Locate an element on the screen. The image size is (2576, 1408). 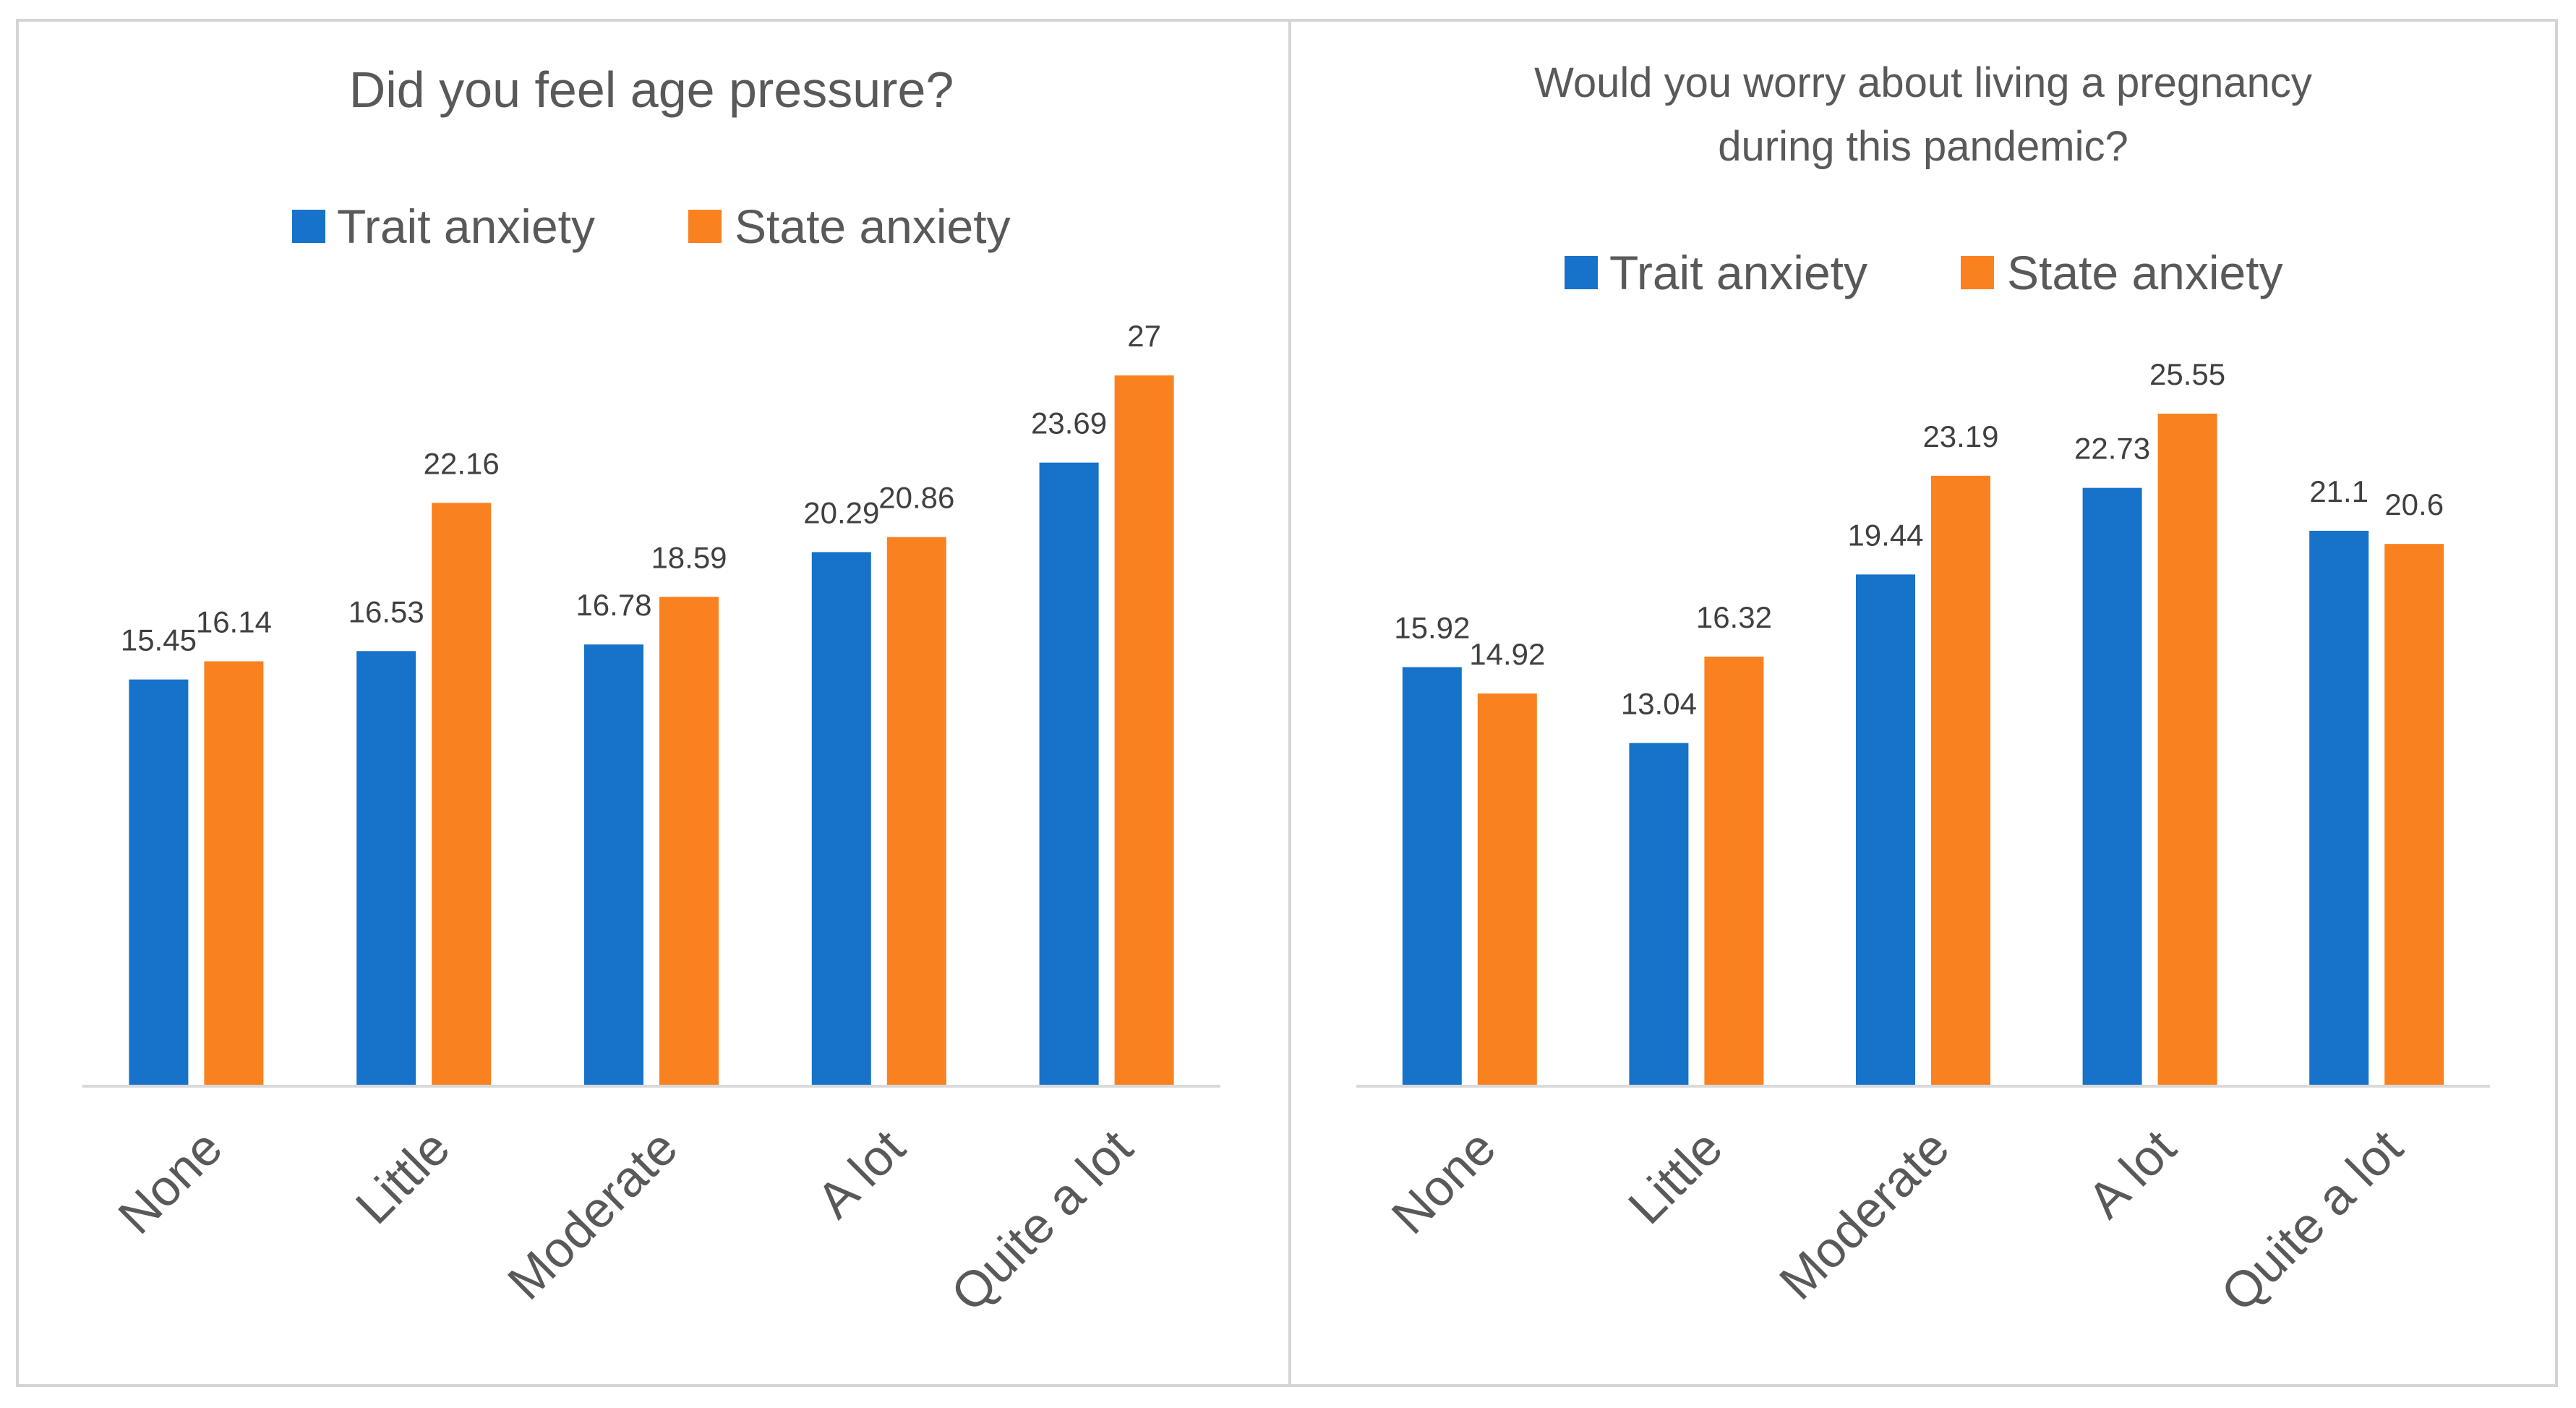
data-label: 19.44 is located at coordinates (1885, 535).